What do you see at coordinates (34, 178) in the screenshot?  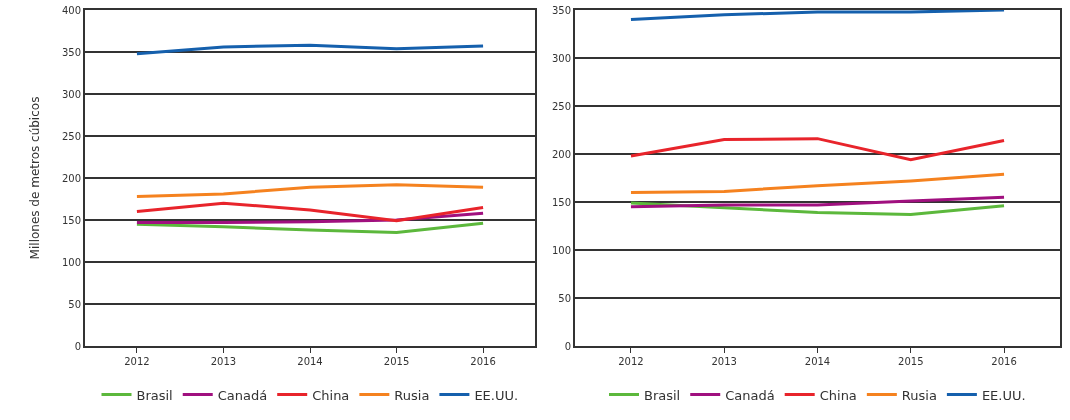 I see `y-axis-title: Millones de metros cúbicos` at bounding box center [34, 178].